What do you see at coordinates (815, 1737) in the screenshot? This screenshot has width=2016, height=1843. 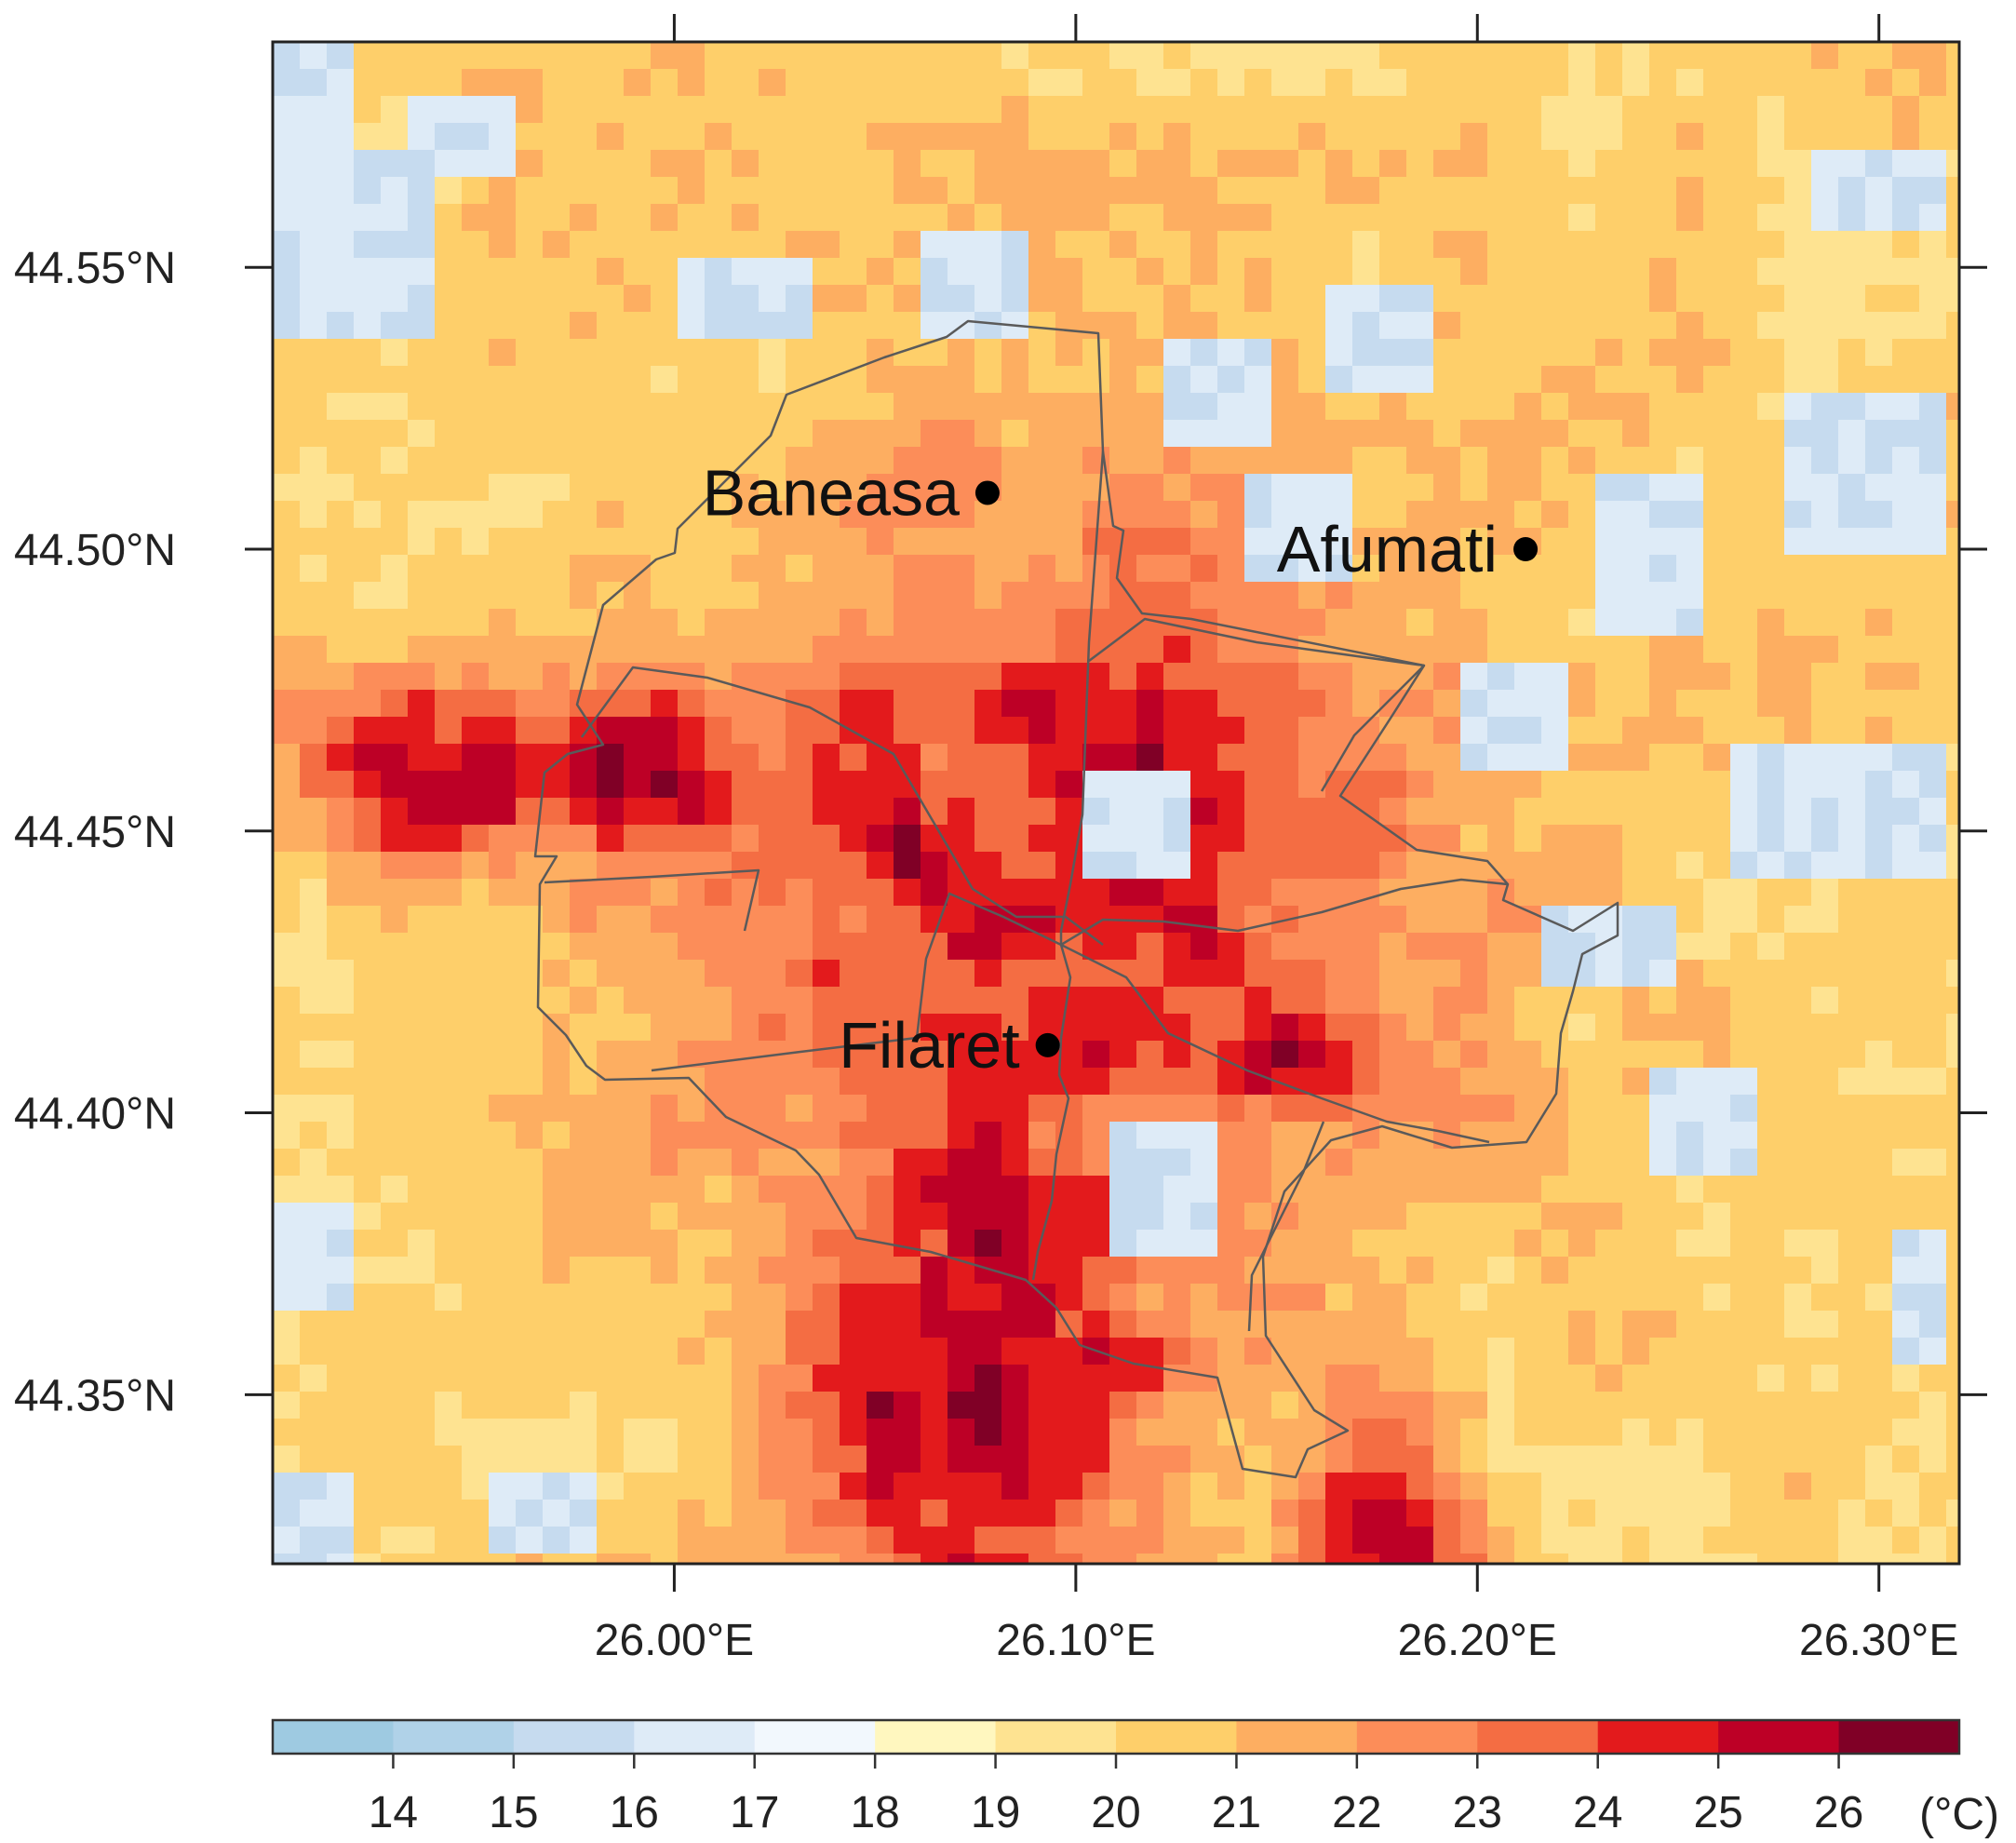 I see `colorbar-swatch` at bounding box center [815, 1737].